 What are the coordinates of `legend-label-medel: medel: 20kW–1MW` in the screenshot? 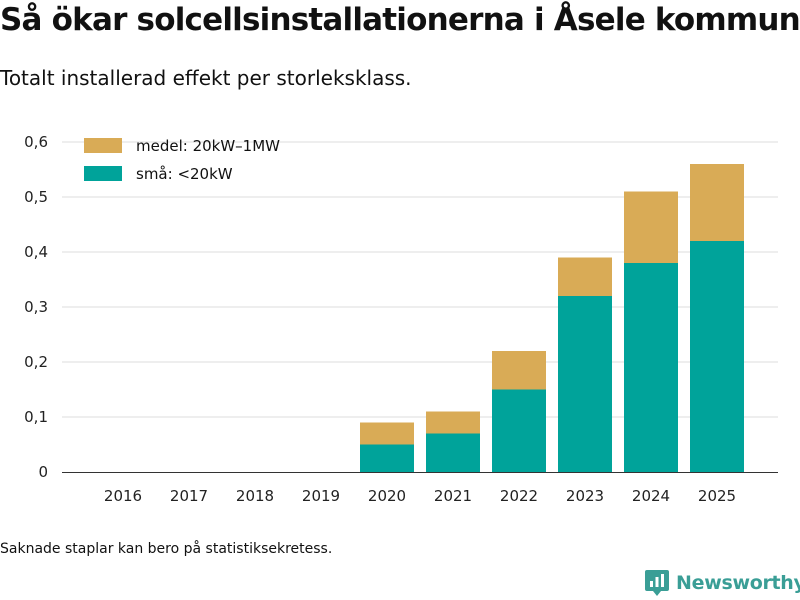 It's located at (208, 146).